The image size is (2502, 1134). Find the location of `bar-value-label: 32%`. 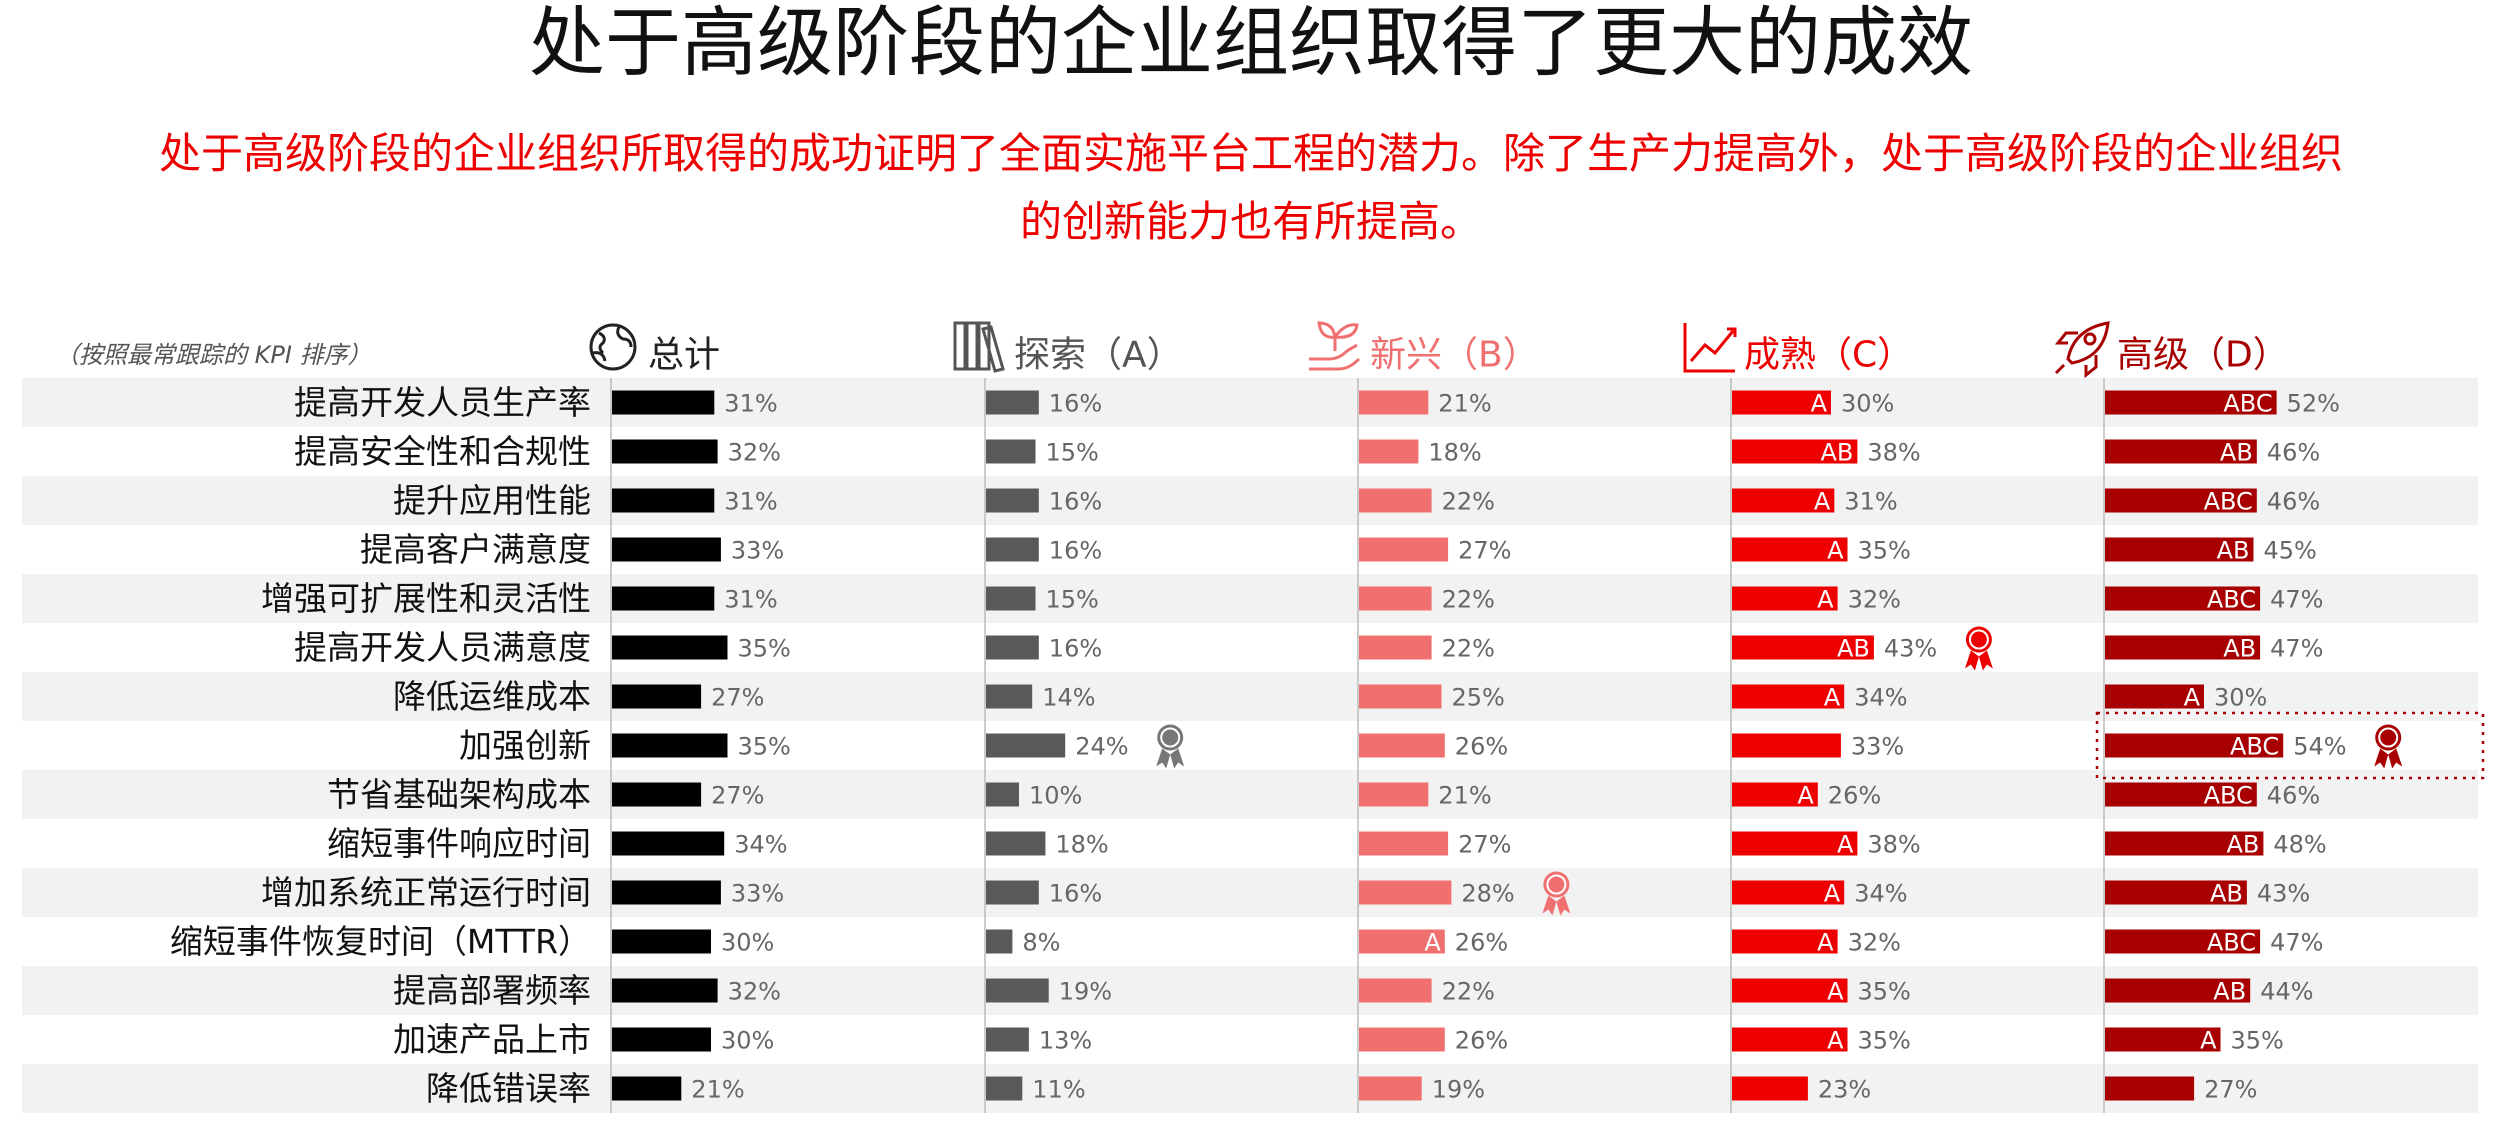

bar-value-label: 32% is located at coordinates (754, 992).